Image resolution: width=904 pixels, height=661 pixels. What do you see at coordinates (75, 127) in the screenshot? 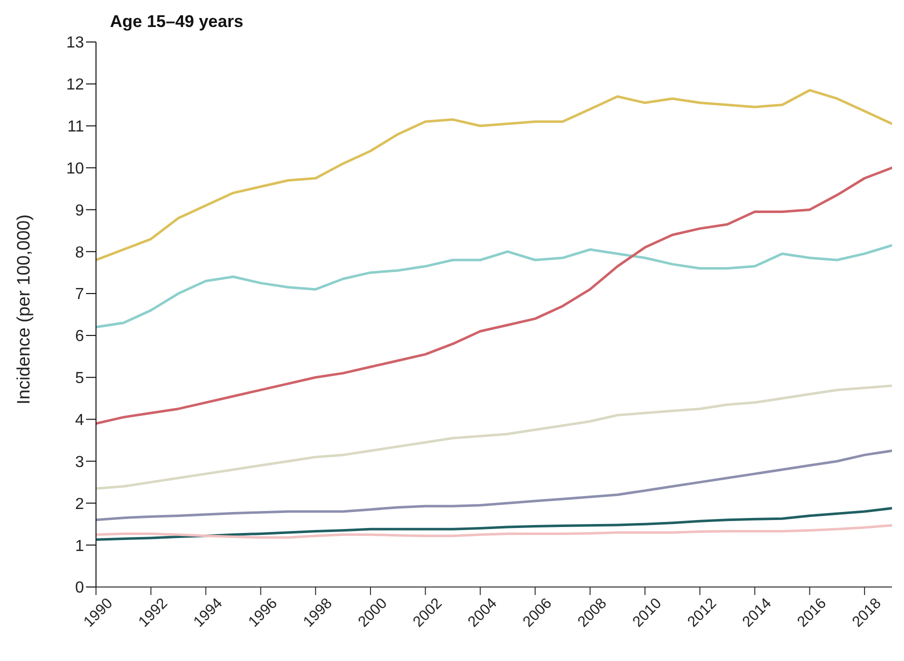
I see `y-tick-label: 11` at bounding box center [75, 127].